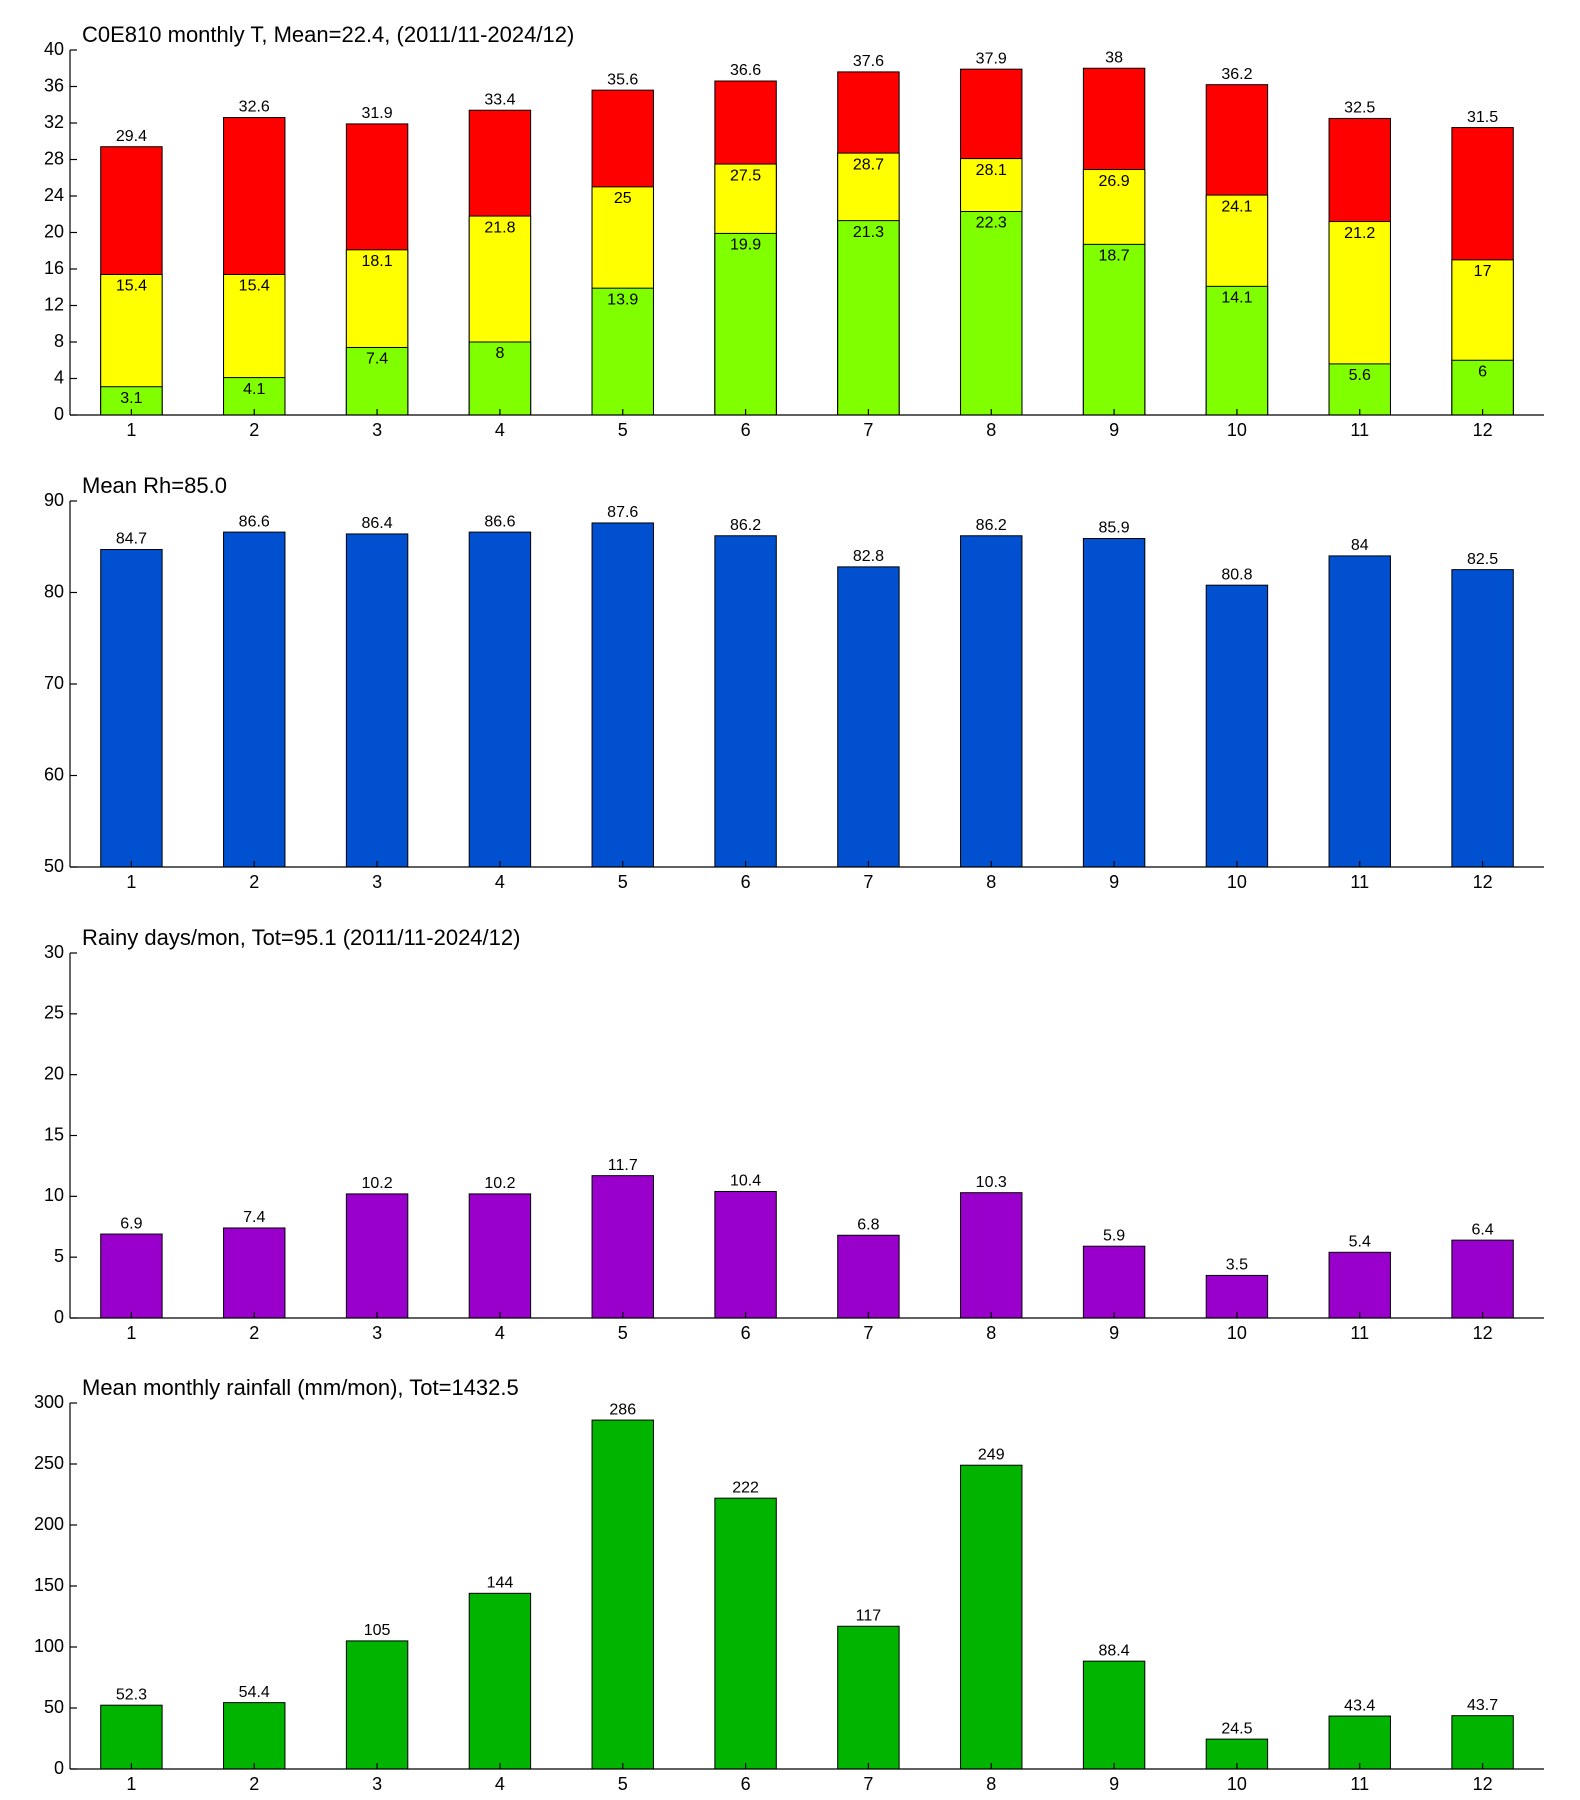 The height and width of the screenshot is (1800, 1580). I want to click on value-label: 6.9, so click(131, 1223).